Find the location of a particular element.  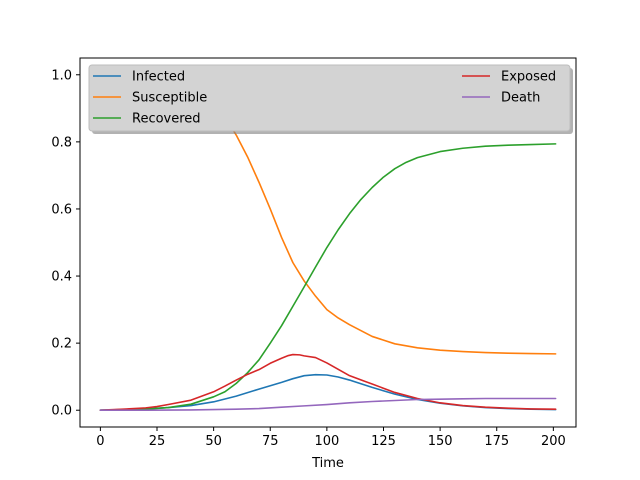

x-tick-label: 150 is located at coordinates (440, 441).